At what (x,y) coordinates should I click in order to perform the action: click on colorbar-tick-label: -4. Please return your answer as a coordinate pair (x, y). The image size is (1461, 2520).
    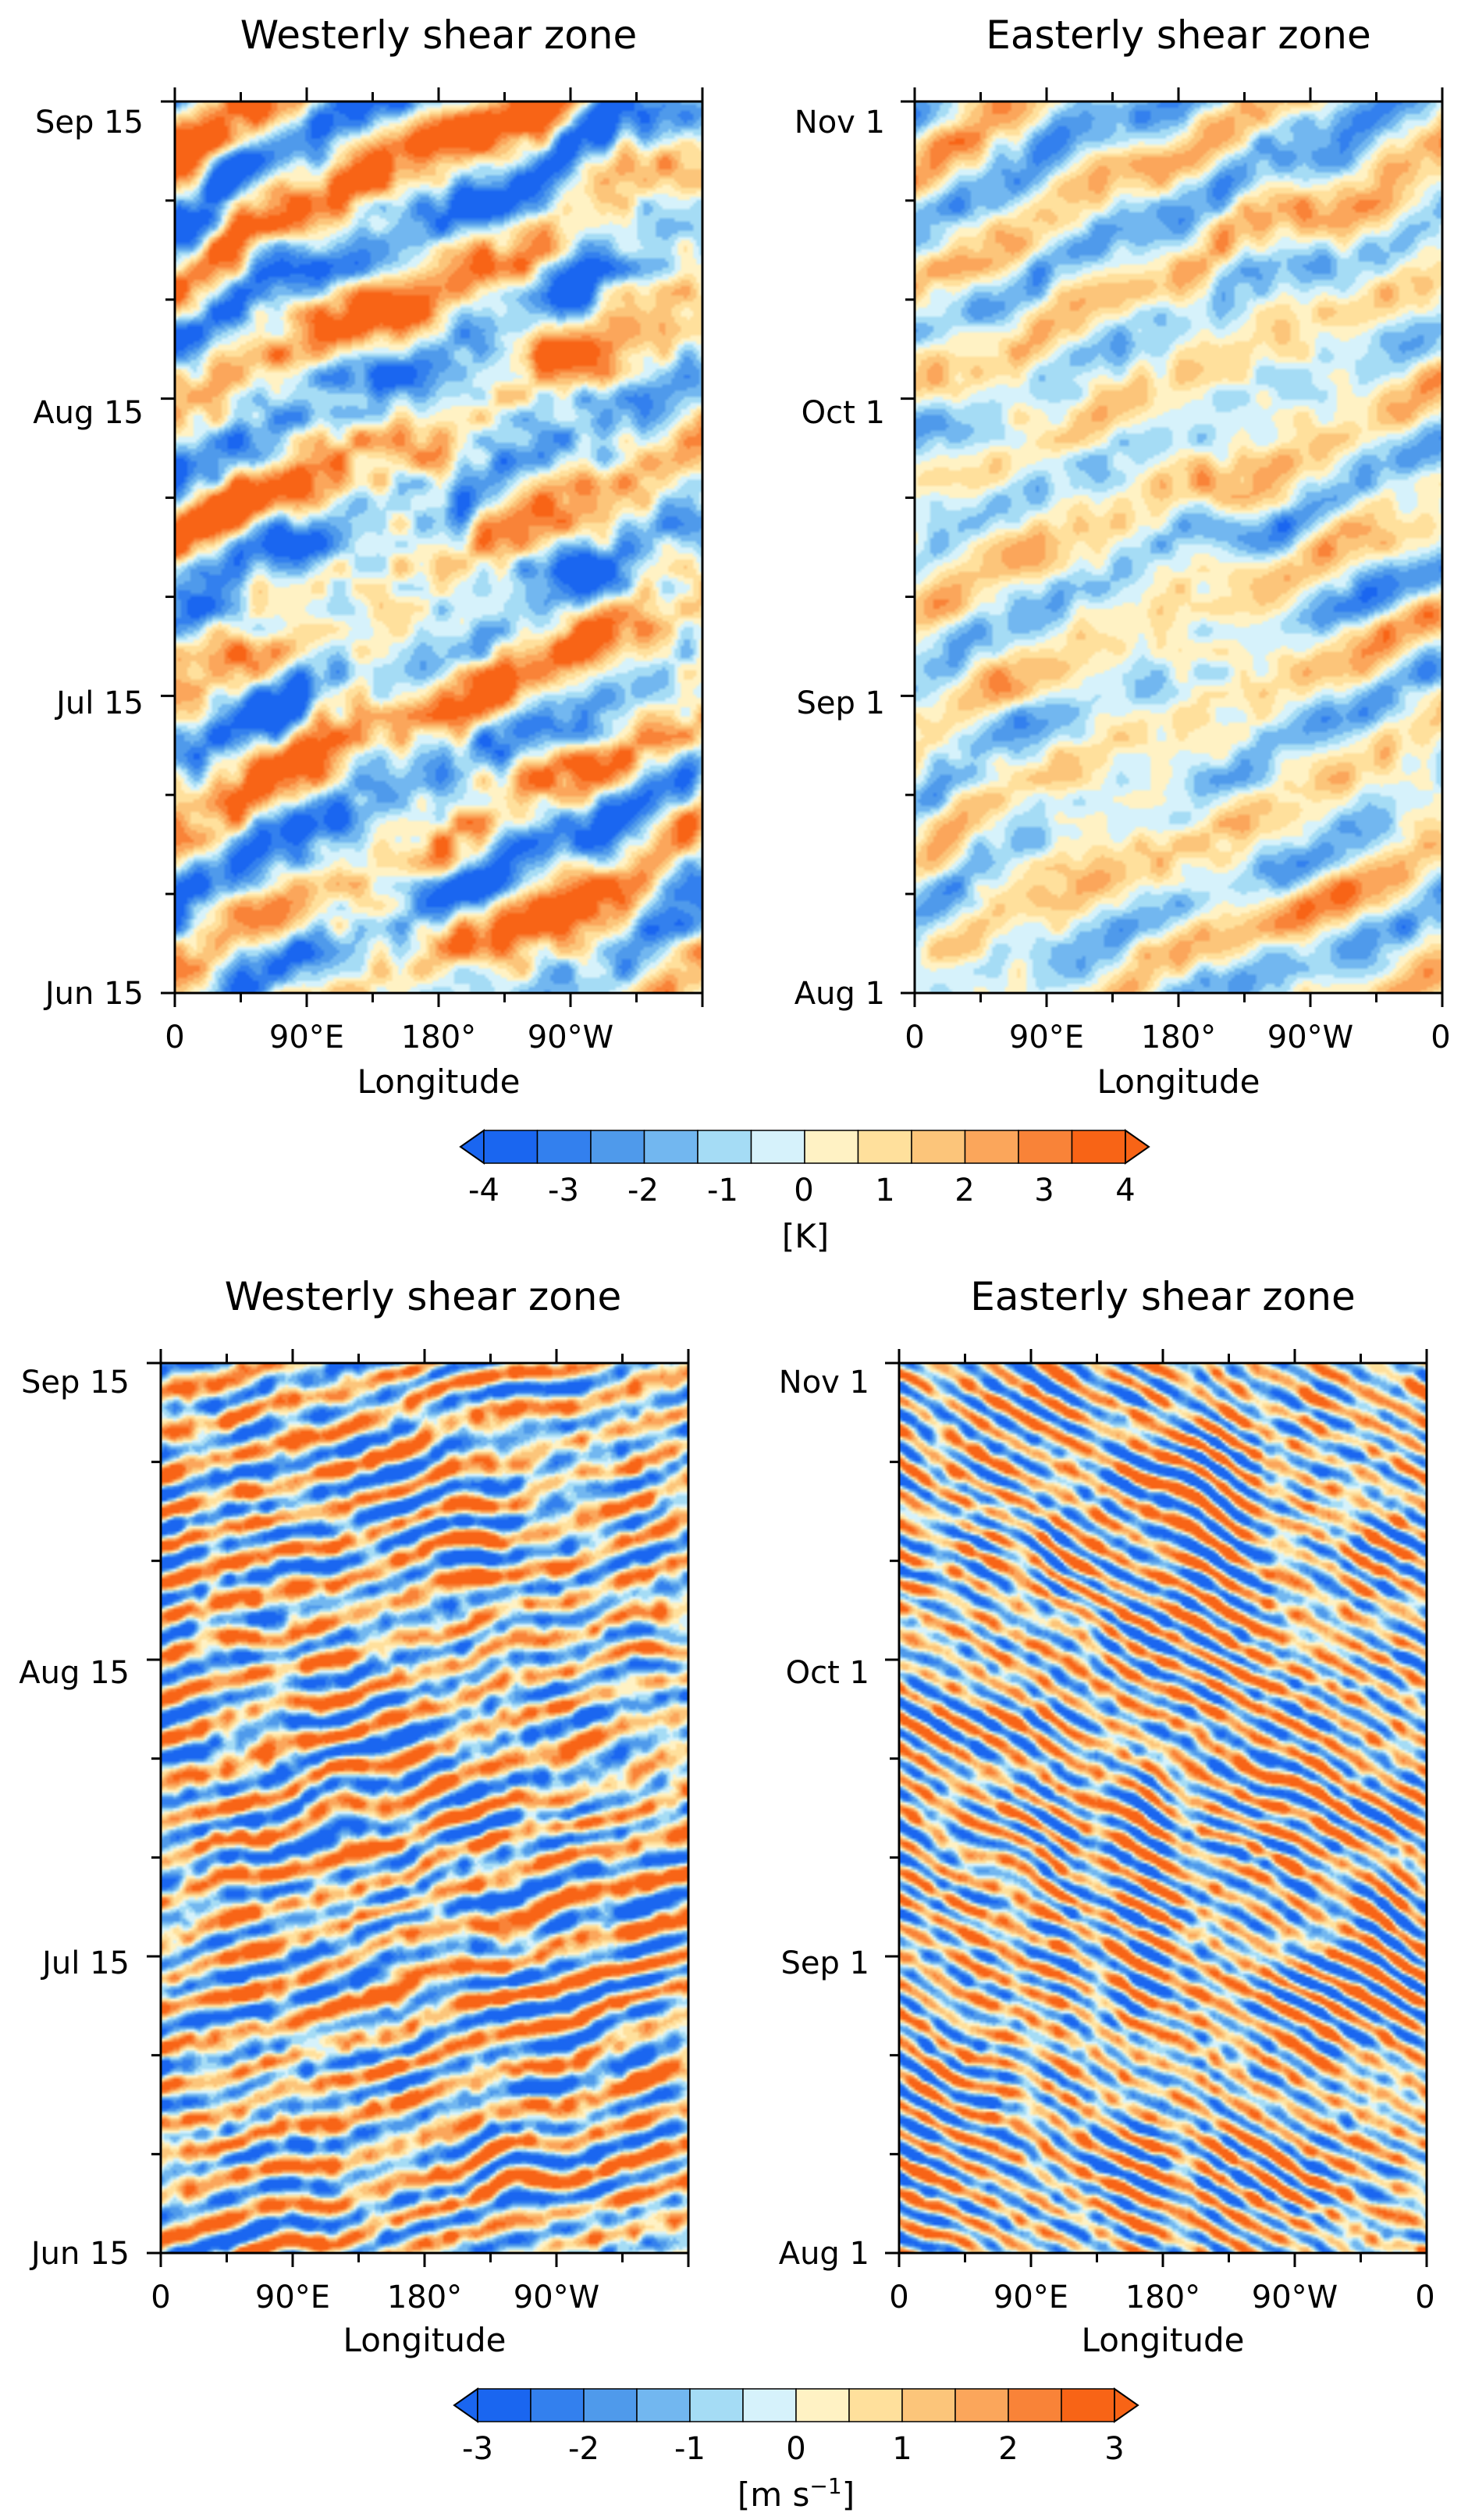
    Looking at the image, I should click on (483, 1190).